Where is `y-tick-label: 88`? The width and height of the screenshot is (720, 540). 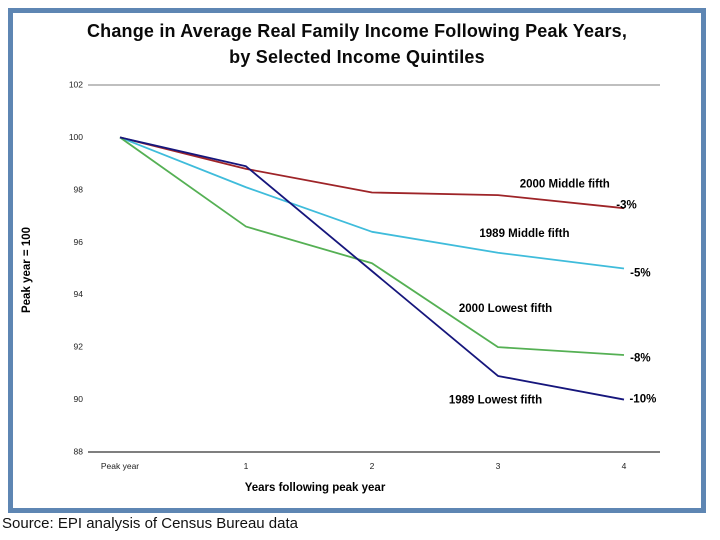 y-tick-label: 88 is located at coordinates (79, 452).